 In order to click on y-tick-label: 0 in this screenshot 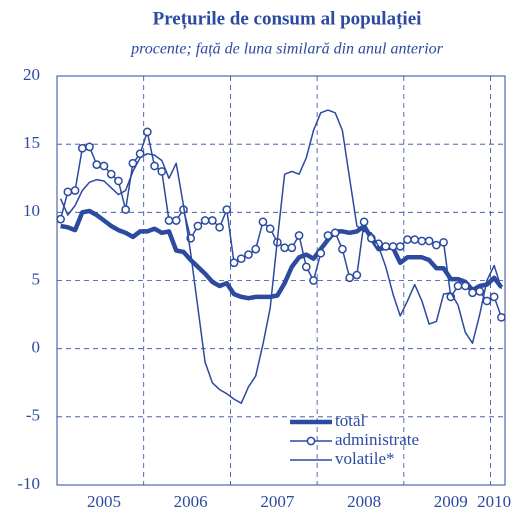, I will do `click(36, 347)`.